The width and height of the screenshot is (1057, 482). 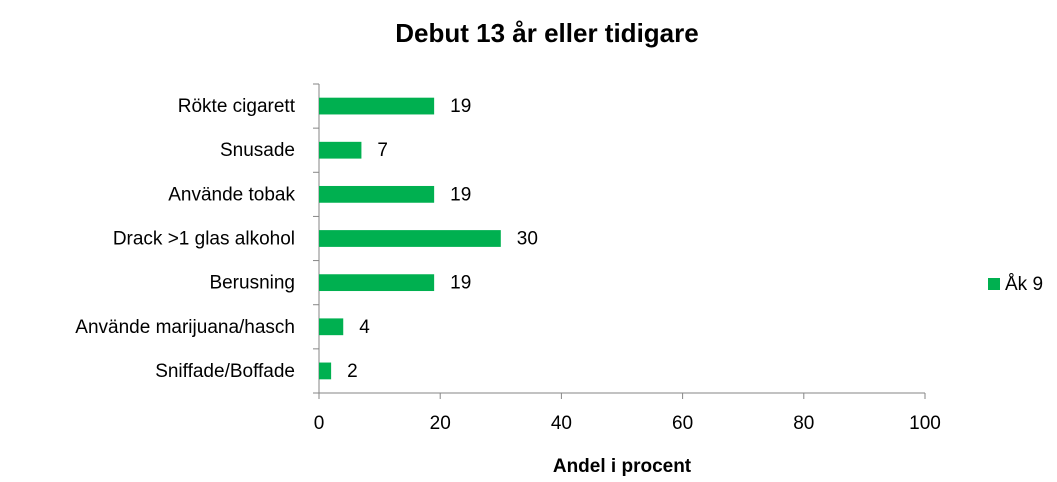 I want to click on x-tick-label: 40, so click(x=561, y=423).